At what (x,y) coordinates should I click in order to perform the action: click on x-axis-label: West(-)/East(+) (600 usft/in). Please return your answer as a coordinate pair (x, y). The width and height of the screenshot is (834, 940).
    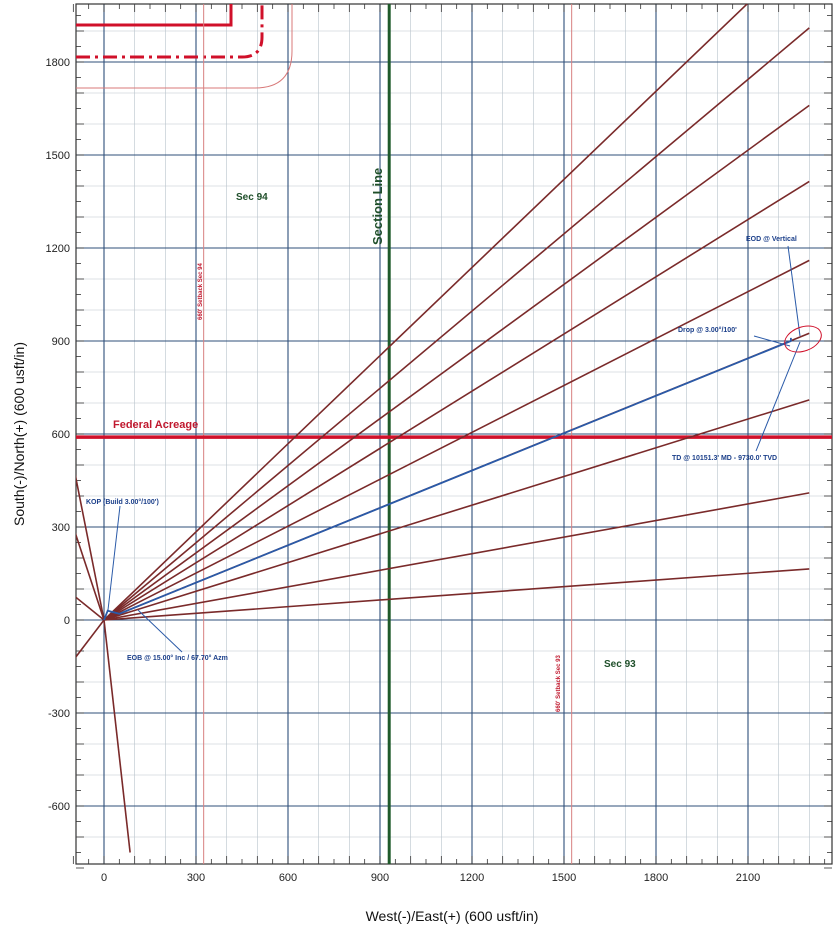
    Looking at the image, I should click on (452, 916).